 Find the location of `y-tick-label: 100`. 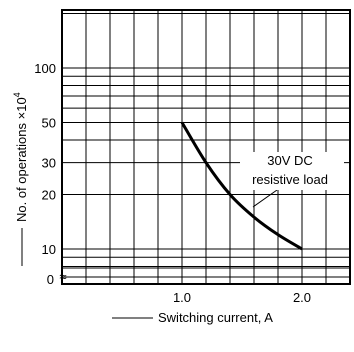

y-tick-label: 100 is located at coordinates (45, 68).